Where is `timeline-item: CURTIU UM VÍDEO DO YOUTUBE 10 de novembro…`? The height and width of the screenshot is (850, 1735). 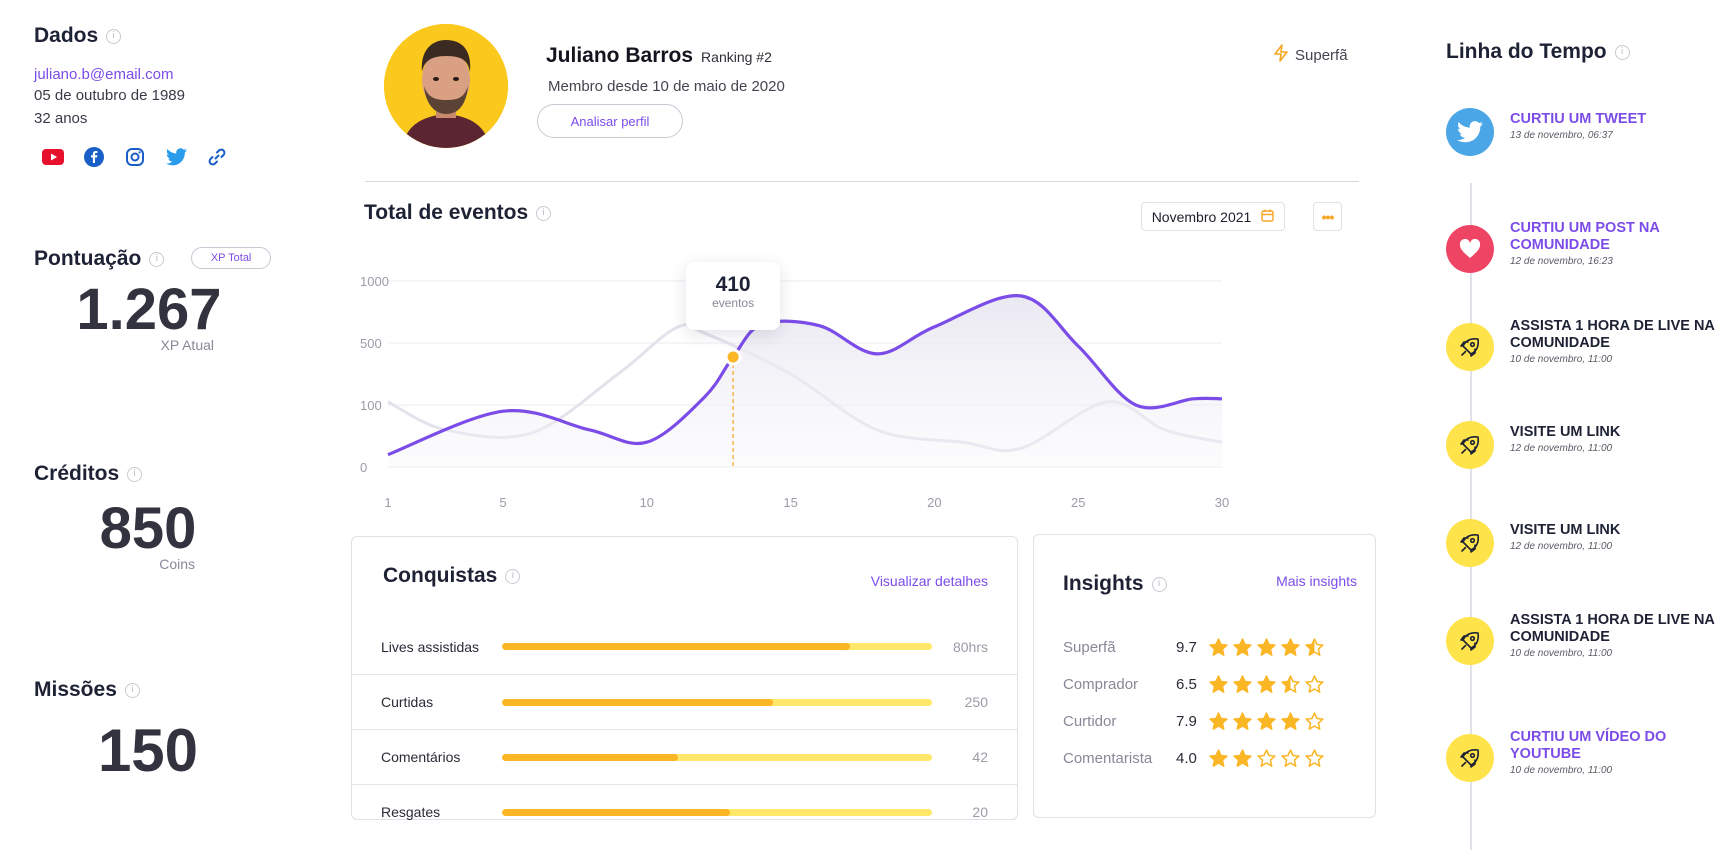 timeline-item: CURTIU UM VÍDEO DO YOUTUBE 10 de novembro… is located at coordinates (1617, 752).